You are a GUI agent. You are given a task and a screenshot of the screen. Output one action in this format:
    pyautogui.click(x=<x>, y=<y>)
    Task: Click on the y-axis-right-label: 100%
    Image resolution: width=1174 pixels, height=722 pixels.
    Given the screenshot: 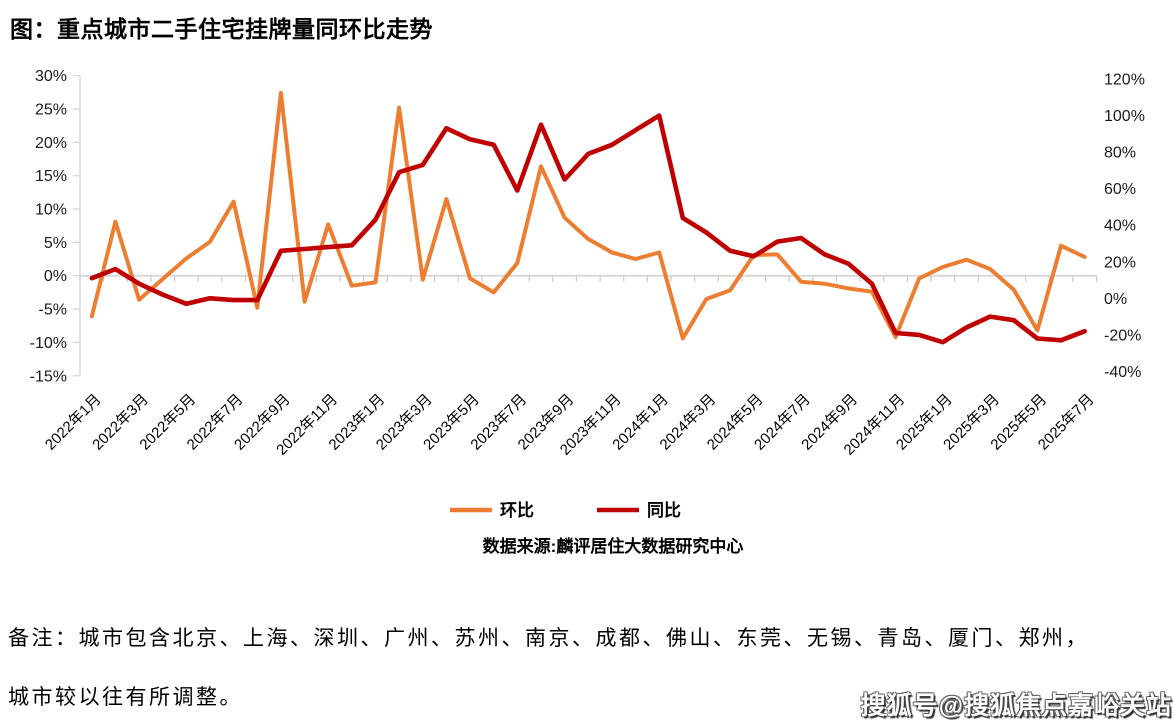 What is the action you would take?
    pyautogui.click(x=1124, y=116)
    